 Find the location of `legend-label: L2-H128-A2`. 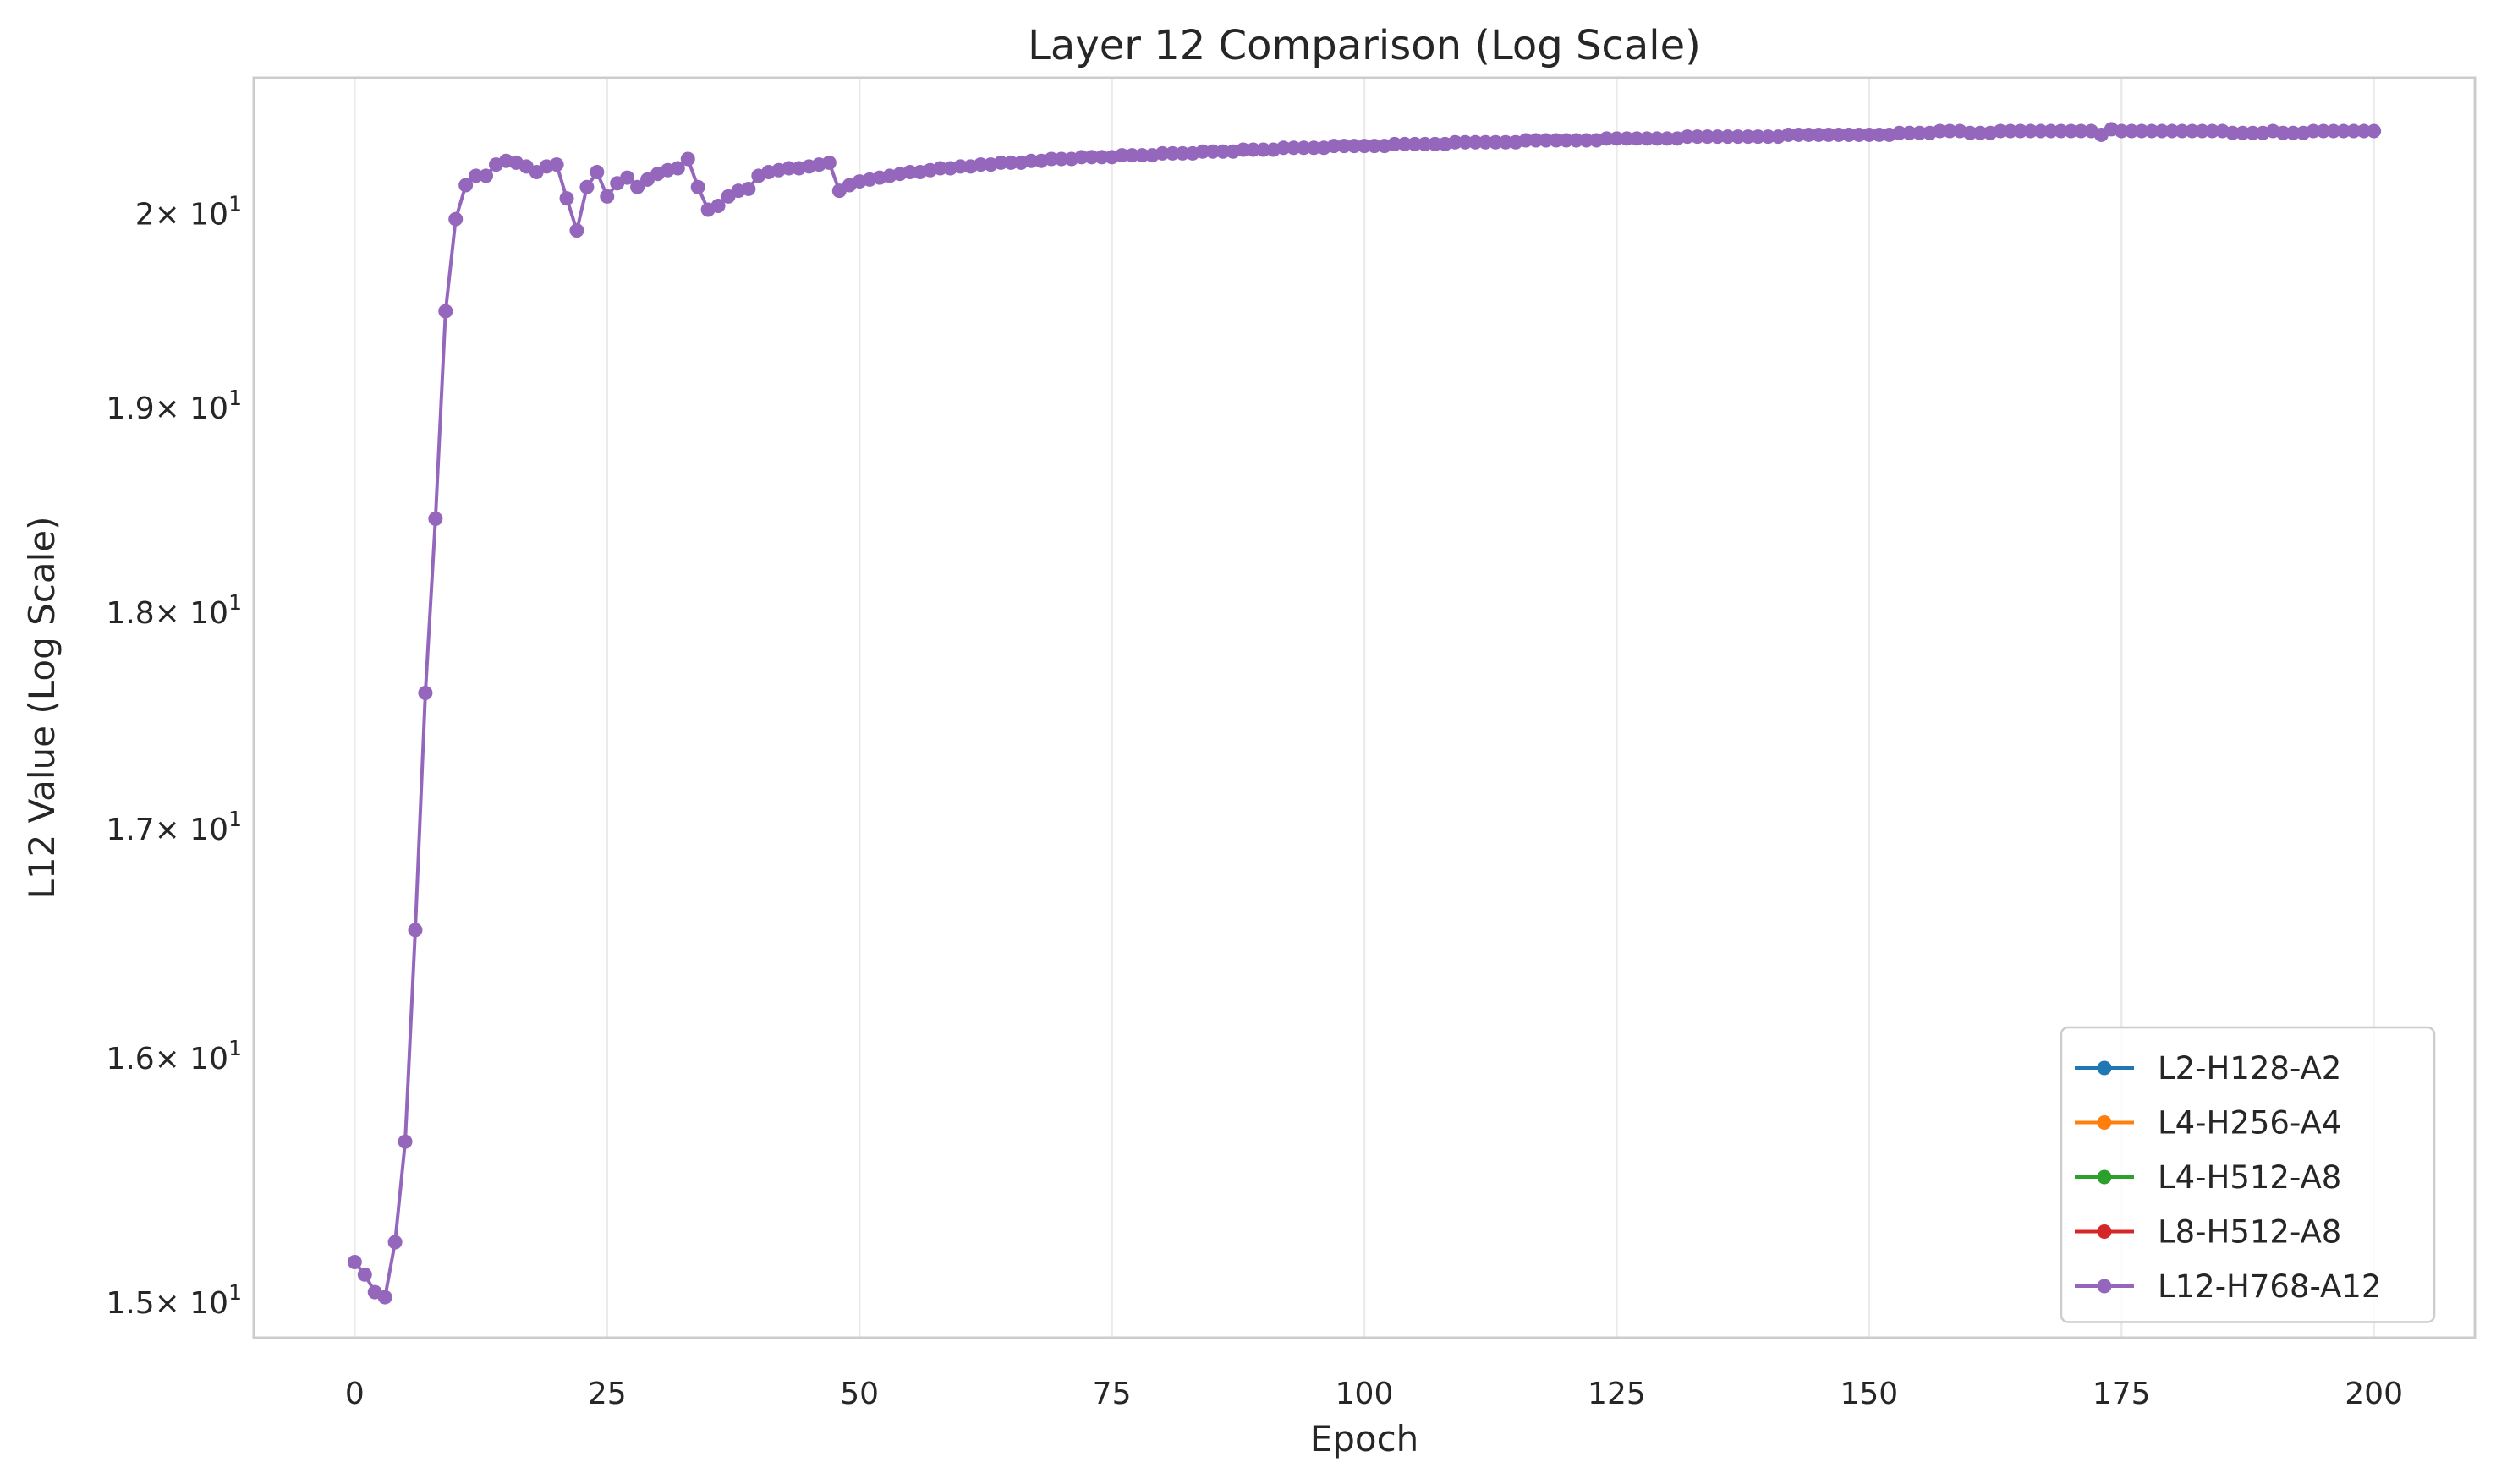

legend-label: L2-H128-A2 is located at coordinates (2250, 1068).